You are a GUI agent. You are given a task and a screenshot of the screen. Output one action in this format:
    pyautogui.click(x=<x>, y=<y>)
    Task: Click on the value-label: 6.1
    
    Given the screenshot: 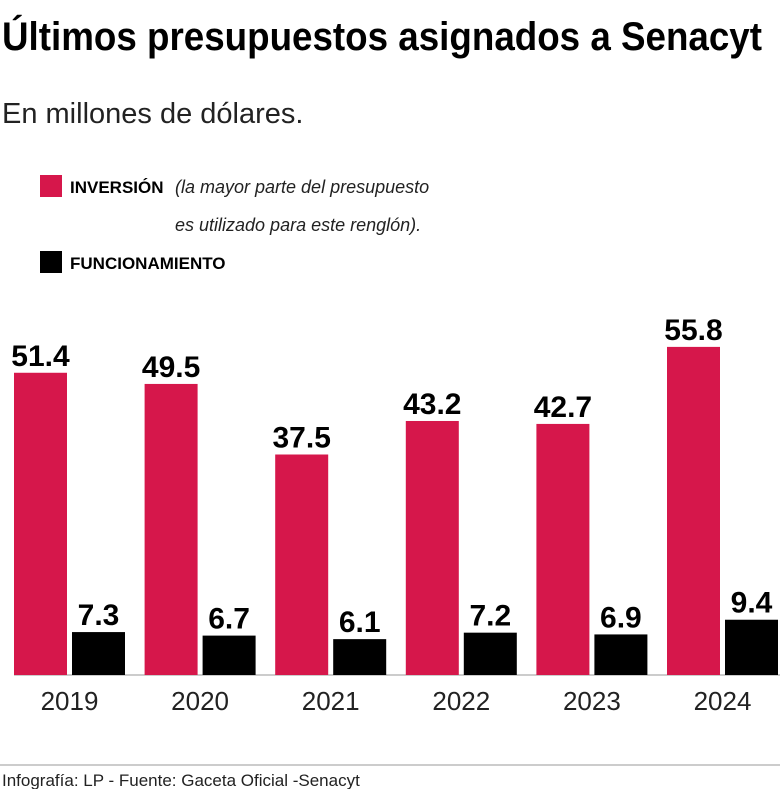 What is the action you would take?
    pyautogui.click(x=360, y=622)
    